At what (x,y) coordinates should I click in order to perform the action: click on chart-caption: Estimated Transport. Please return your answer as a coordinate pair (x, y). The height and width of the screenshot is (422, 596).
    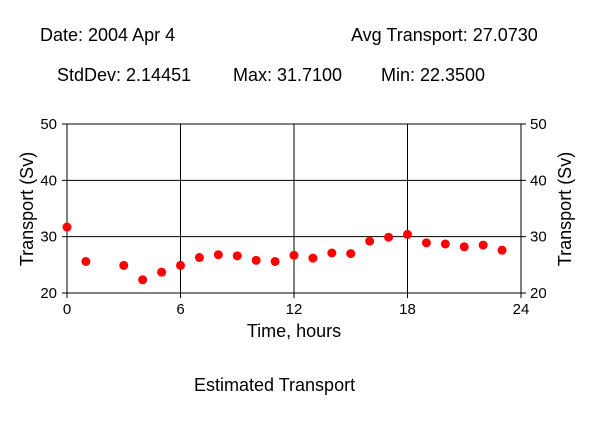
    Looking at the image, I should click on (275, 385).